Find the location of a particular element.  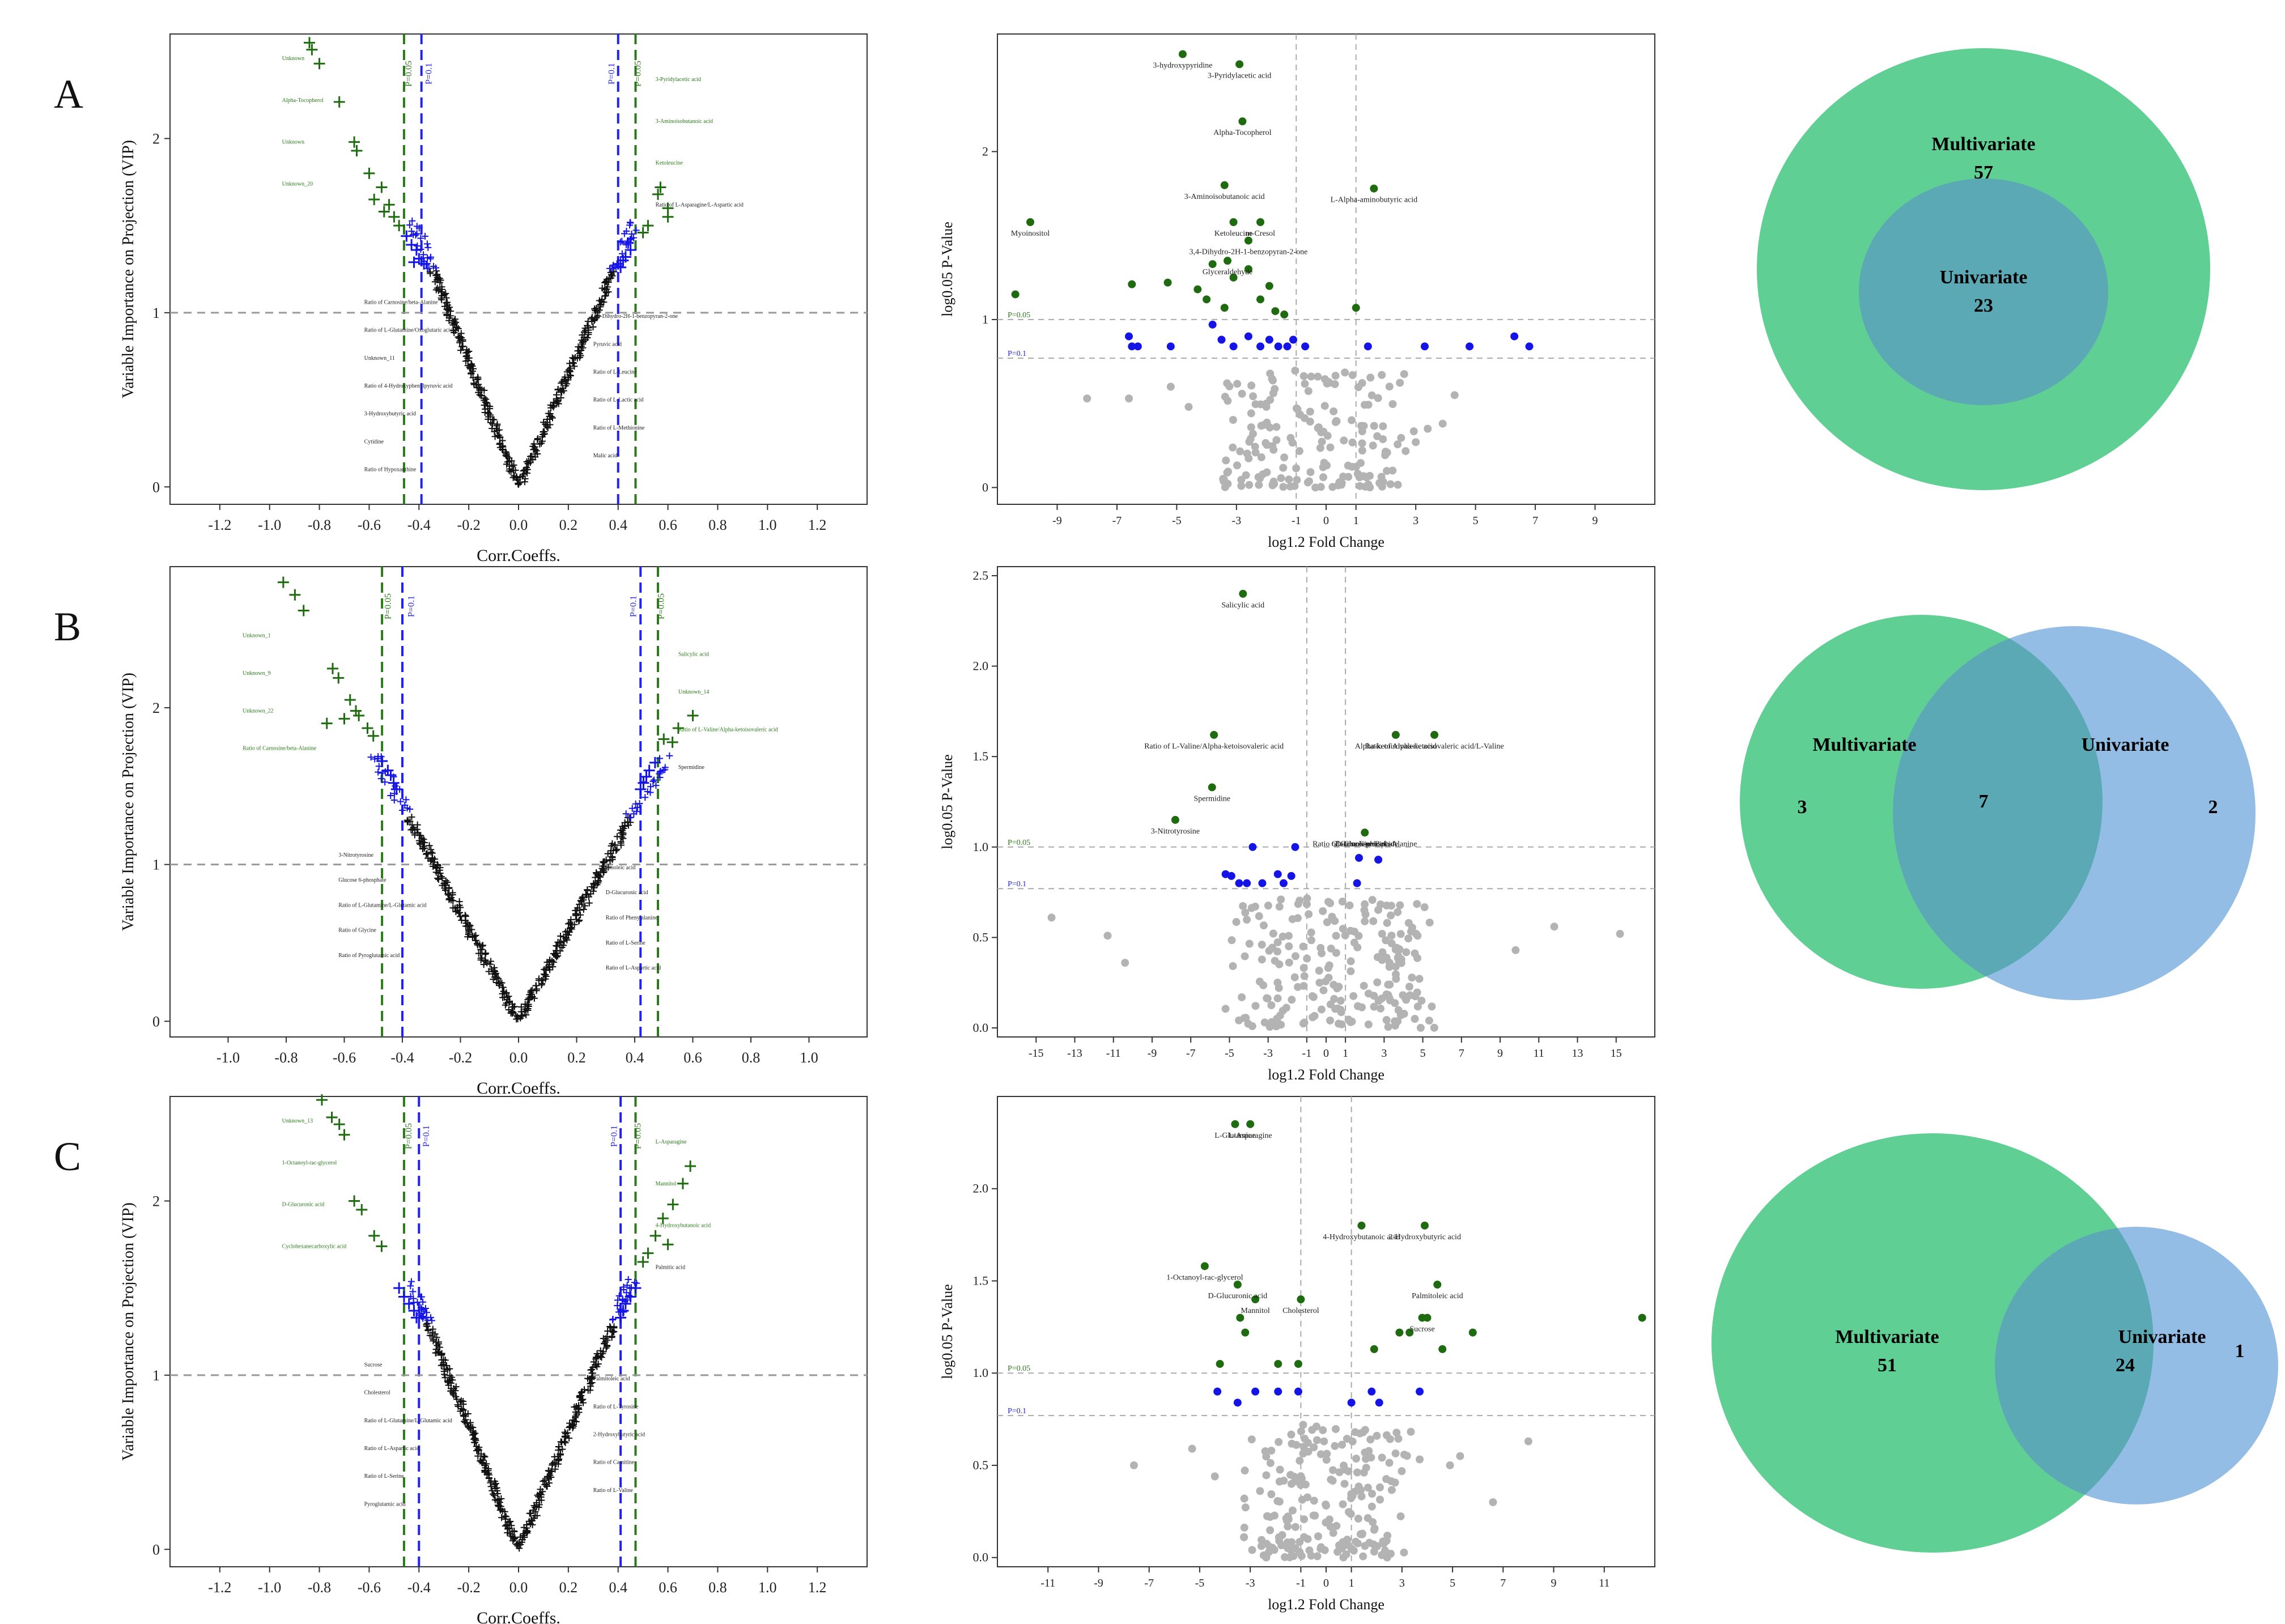

panel-b-venn-overlap is located at coordinates (1998, 807).